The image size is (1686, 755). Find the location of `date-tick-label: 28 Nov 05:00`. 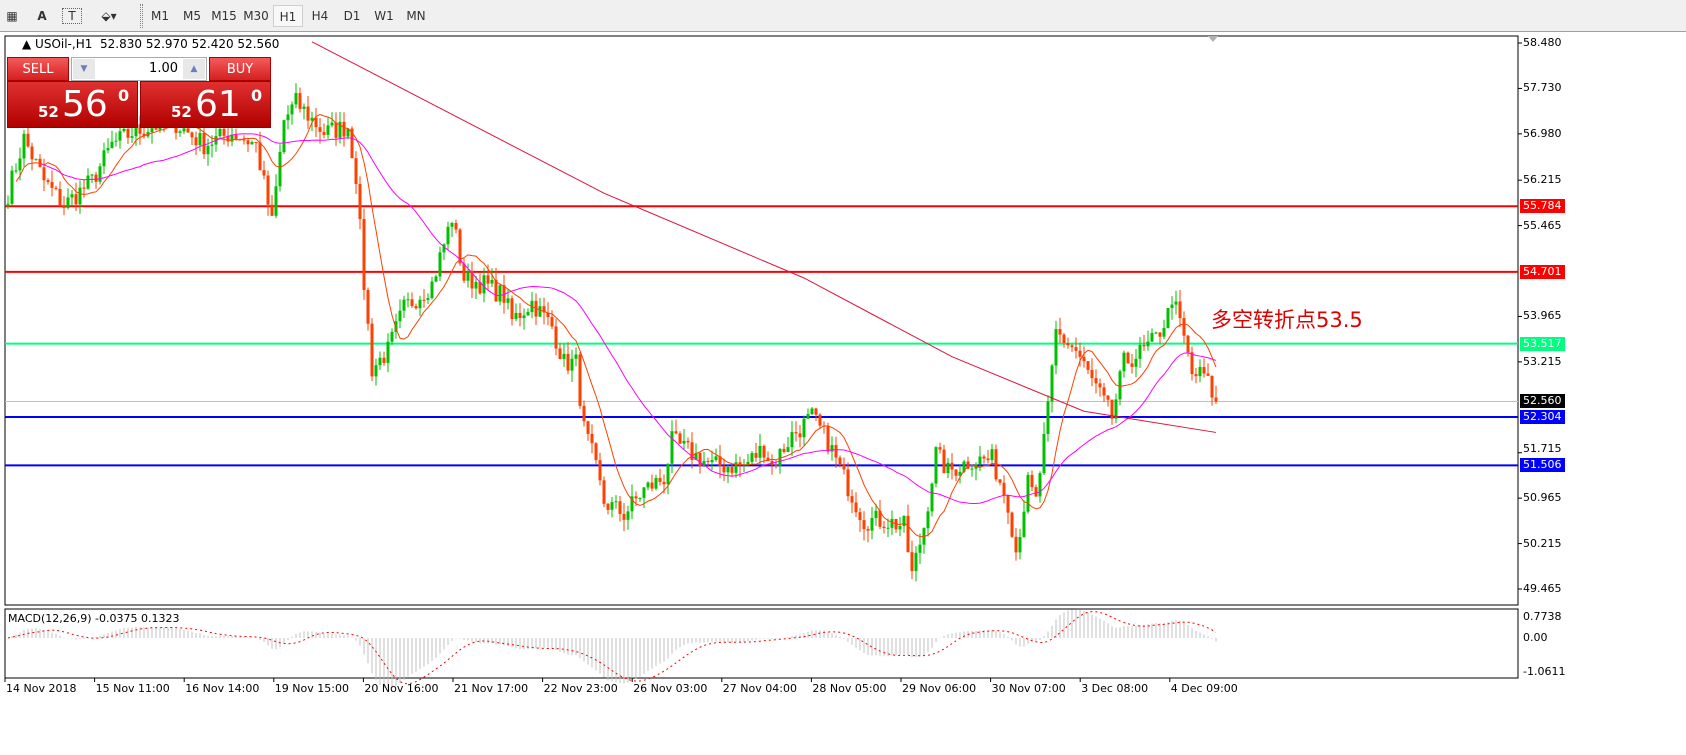

date-tick-label: 28 Nov 05:00 is located at coordinates (849, 688).